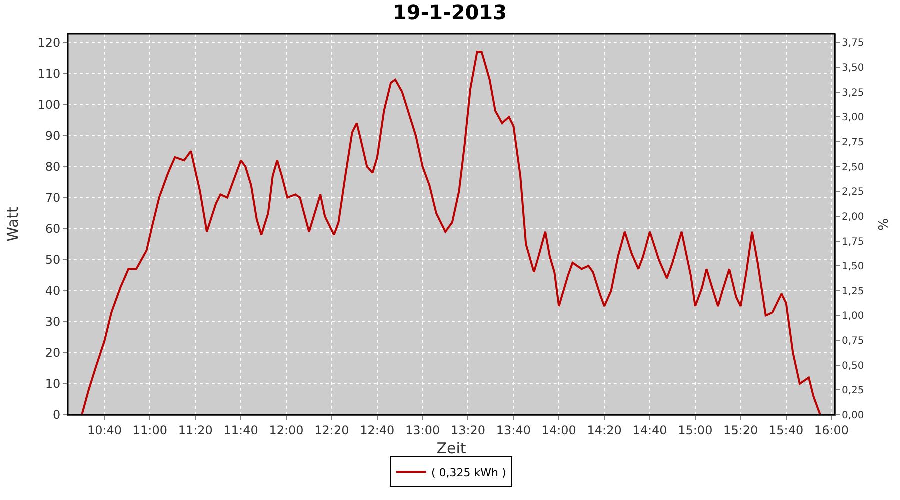  What do you see at coordinates (451, 448) in the screenshot?
I see `x-axis-title: Zeit` at bounding box center [451, 448].